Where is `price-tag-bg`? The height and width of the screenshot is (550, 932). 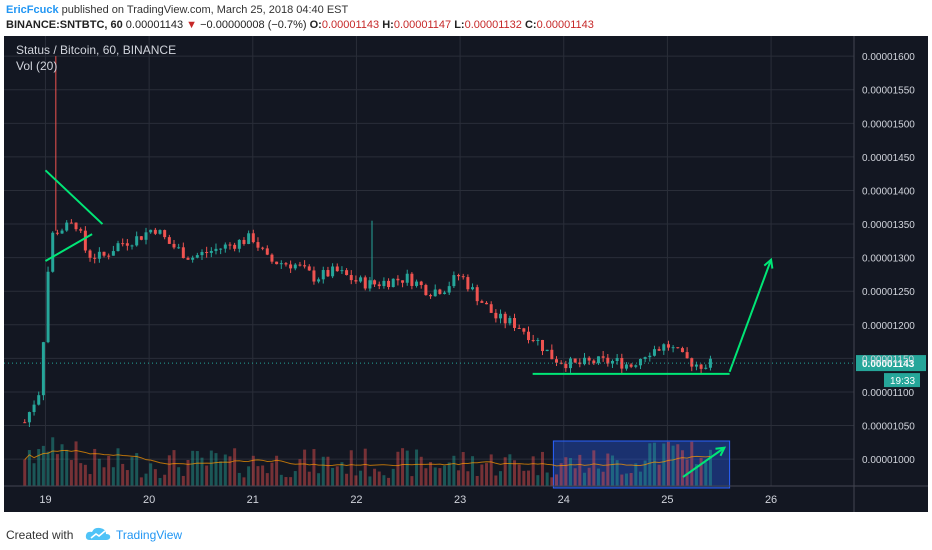 price-tag-bg is located at coordinates (891, 363).